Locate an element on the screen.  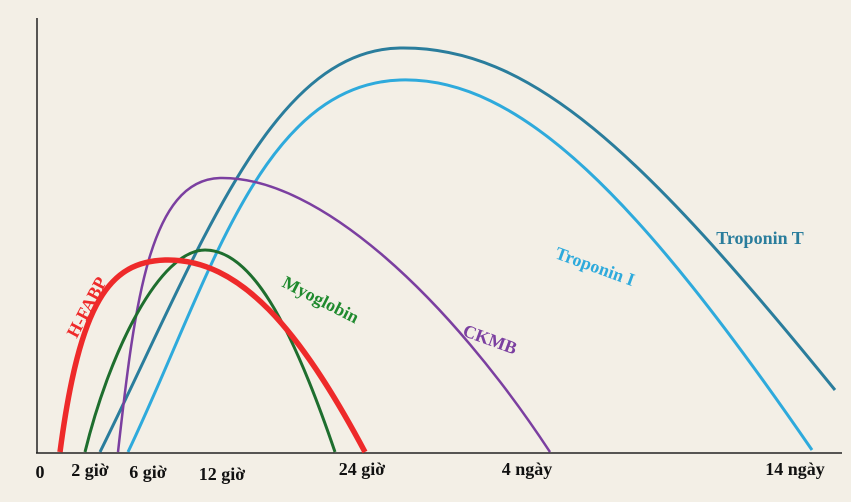
x-label: 14 ngày is located at coordinates (795, 469).